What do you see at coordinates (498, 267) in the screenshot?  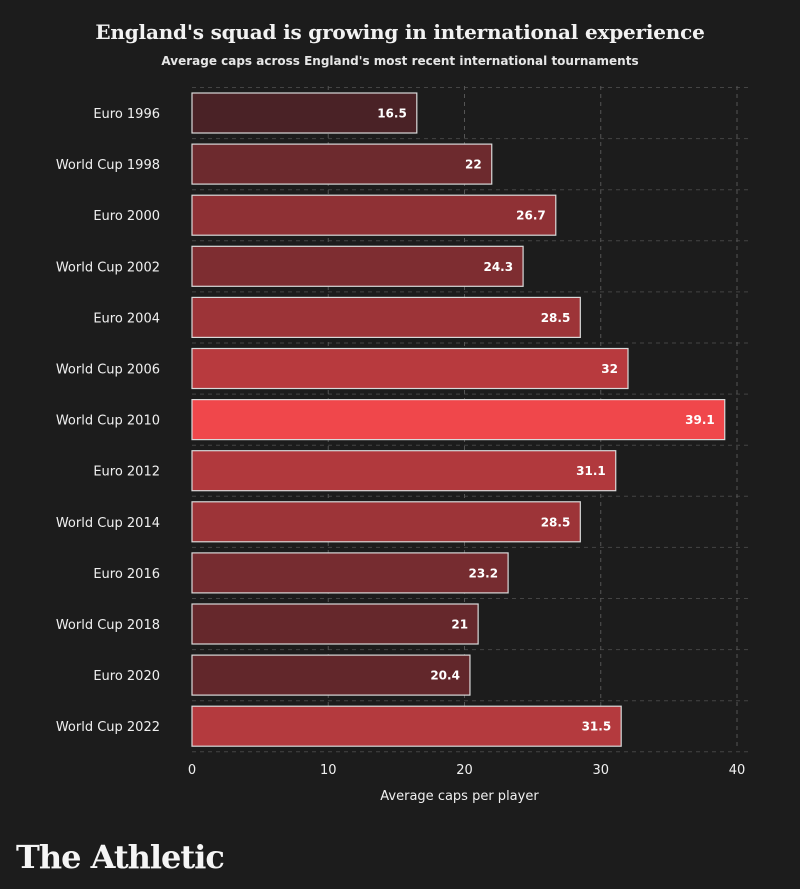 I see `bar-value-label: 24.3` at bounding box center [498, 267].